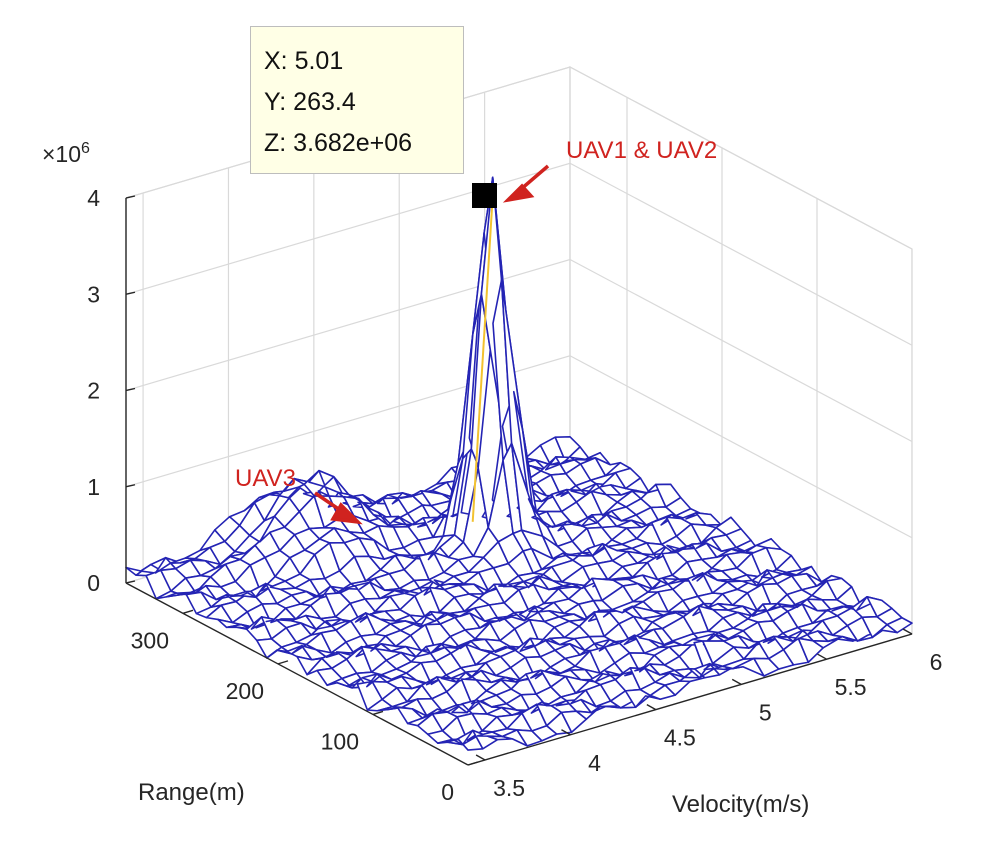  Describe the element at coordinates (765, 712) in the screenshot. I see `x-tick-label: 5` at that location.